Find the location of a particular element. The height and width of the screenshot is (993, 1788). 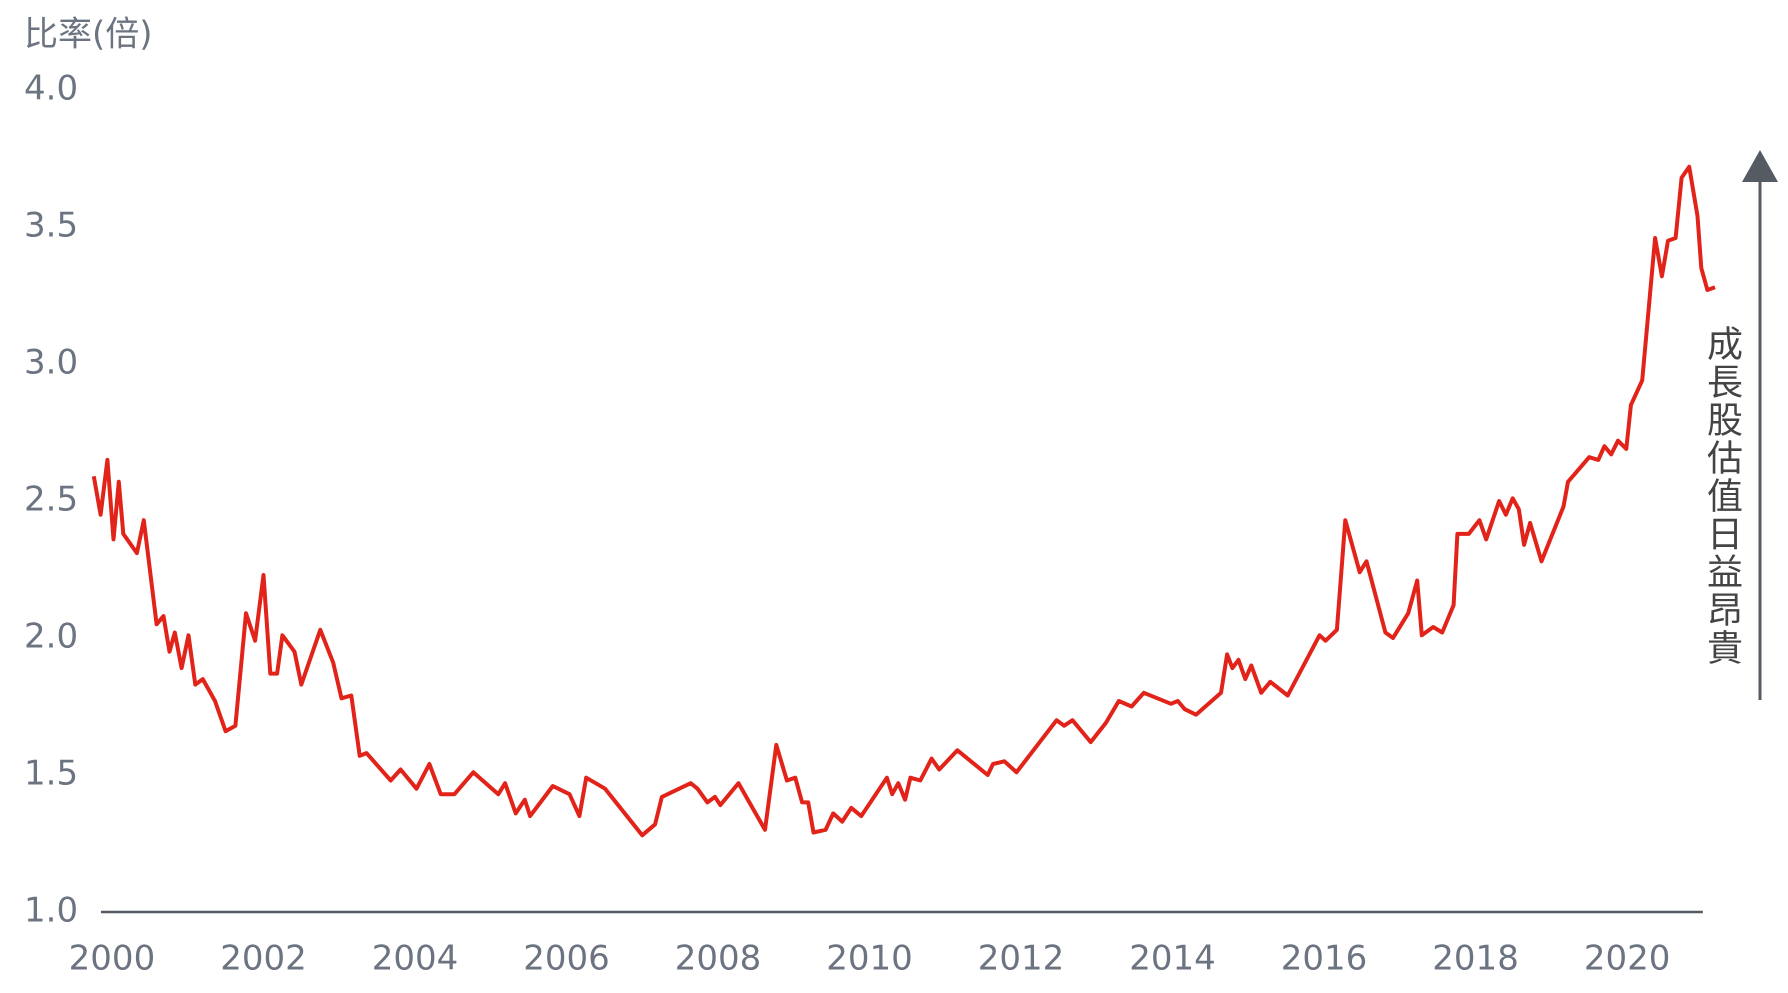

x-tick-label: 2014 is located at coordinates (1172, 959).